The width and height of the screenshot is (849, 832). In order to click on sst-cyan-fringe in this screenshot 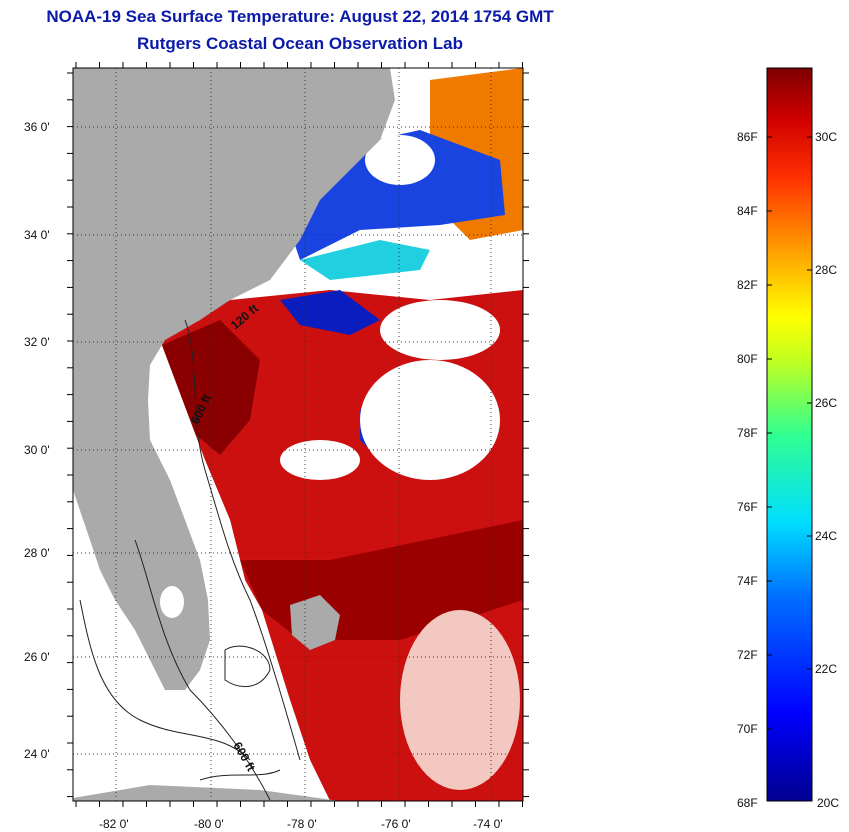, I will do `click(365, 260)`.